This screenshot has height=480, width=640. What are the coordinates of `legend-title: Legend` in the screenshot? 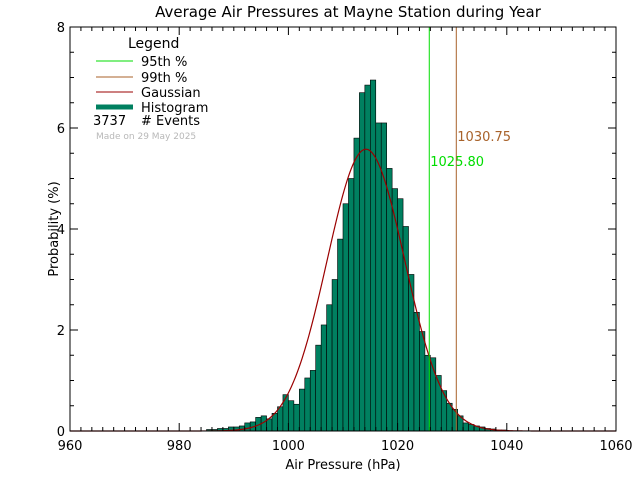 It's located at (153, 44).